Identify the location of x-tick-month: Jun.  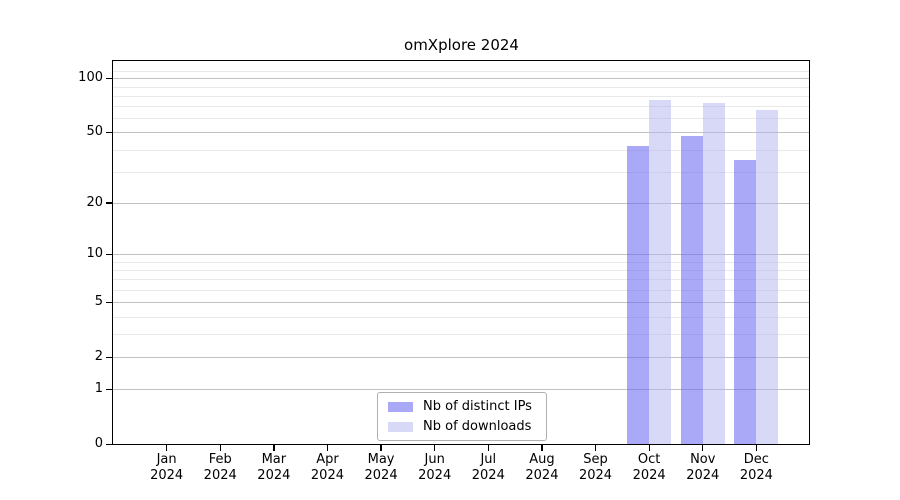
(434, 459).